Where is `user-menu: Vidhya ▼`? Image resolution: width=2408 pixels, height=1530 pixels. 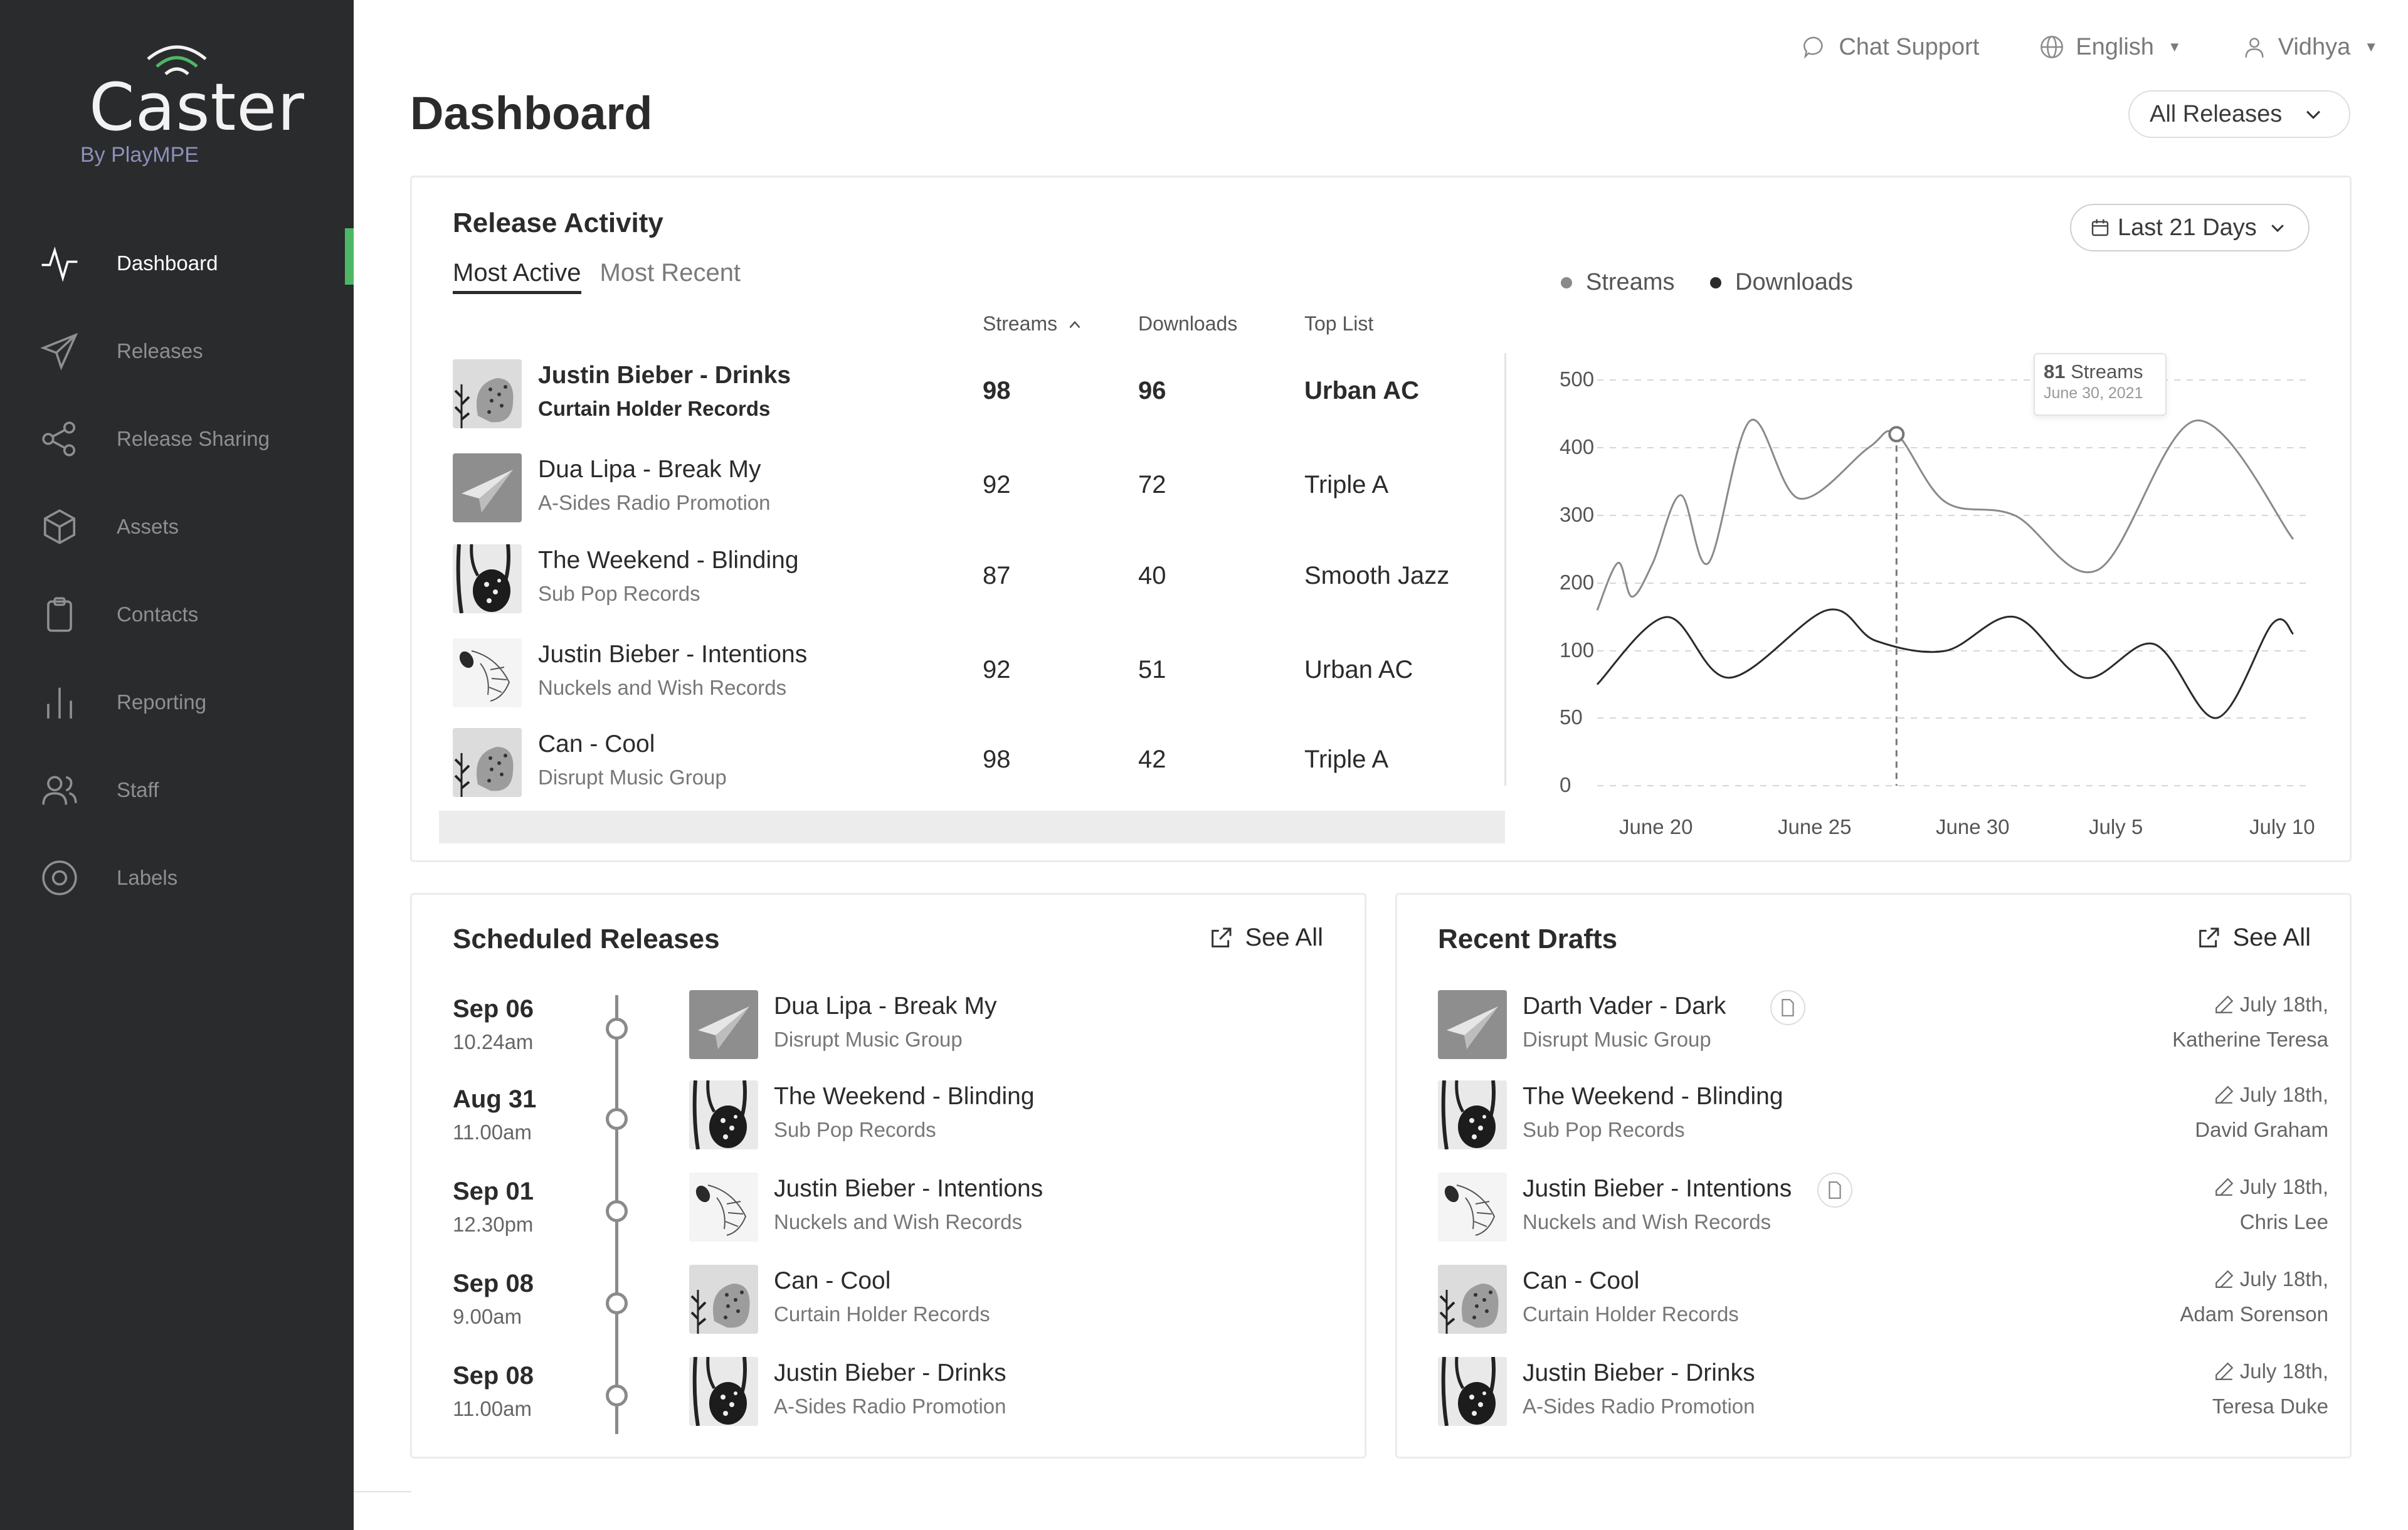 user-menu: Vidhya ▼ is located at coordinates (2310, 47).